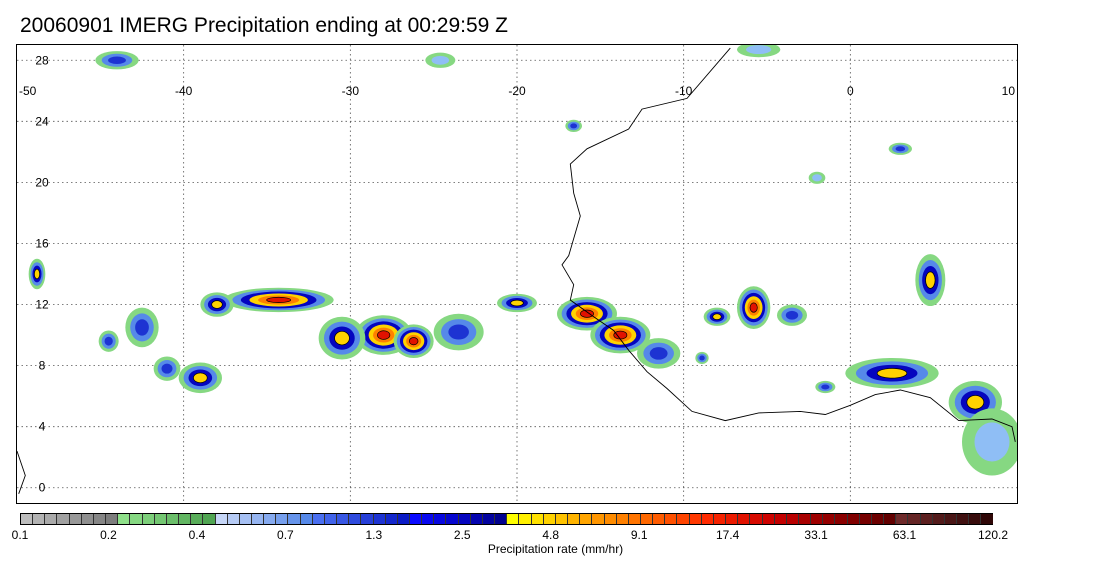 This screenshot has width=1101, height=571. Describe the element at coordinates (184, 91) in the screenshot. I see `lon-tick-label: -40` at that location.